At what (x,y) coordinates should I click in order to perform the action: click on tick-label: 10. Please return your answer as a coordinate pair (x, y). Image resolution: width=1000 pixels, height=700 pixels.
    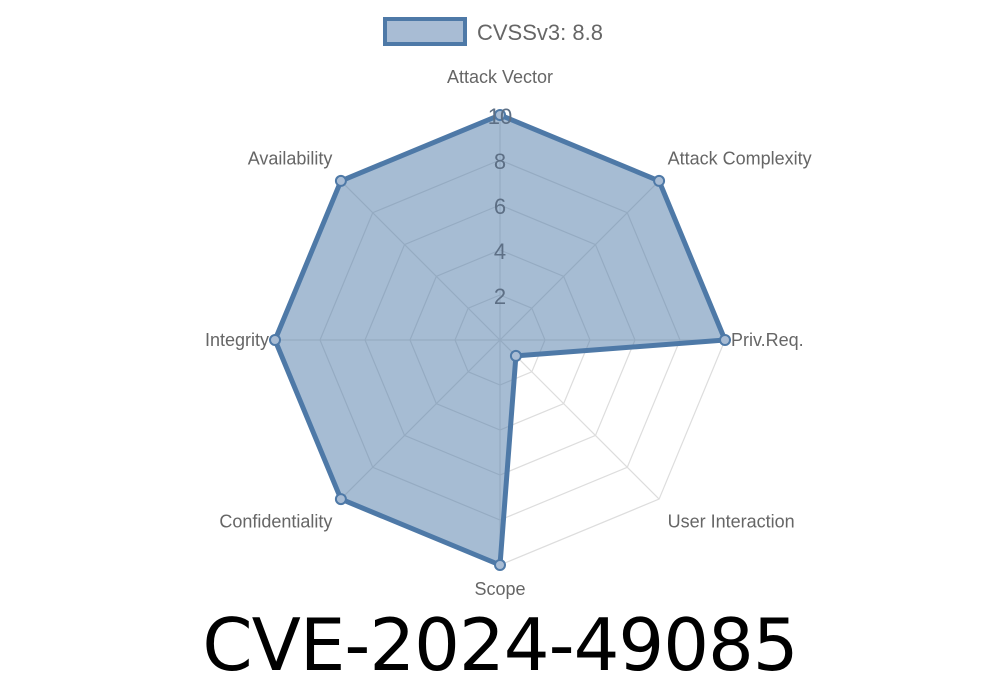
    Looking at the image, I should click on (500, 116).